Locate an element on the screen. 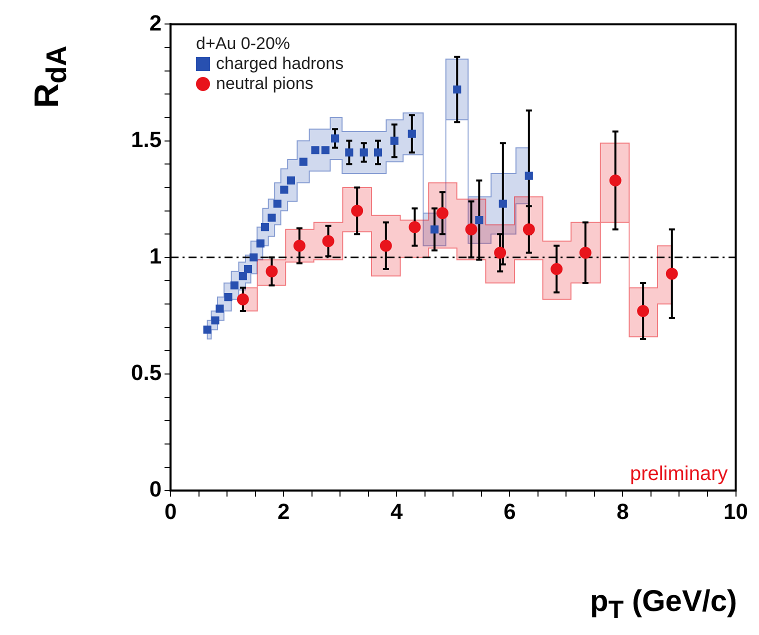 The height and width of the screenshot is (635, 759). y-tick-label: 1 is located at coordinates (155, 255).